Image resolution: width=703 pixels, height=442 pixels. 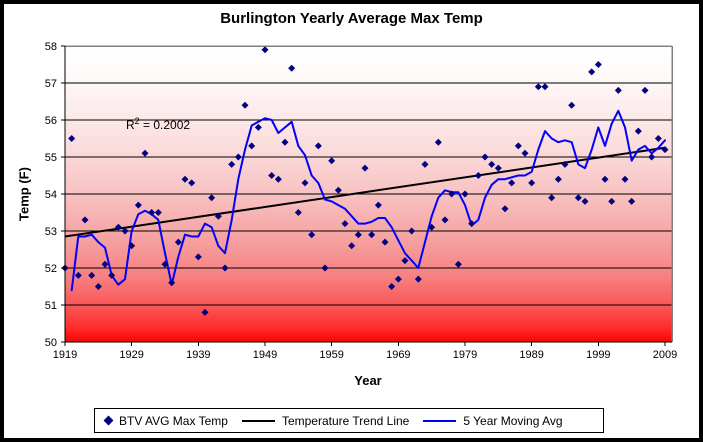 What do you see at coordinates (108, 420) in the screenshot?
I see `diamond-marker-icon` at bounding box center [108, 420].